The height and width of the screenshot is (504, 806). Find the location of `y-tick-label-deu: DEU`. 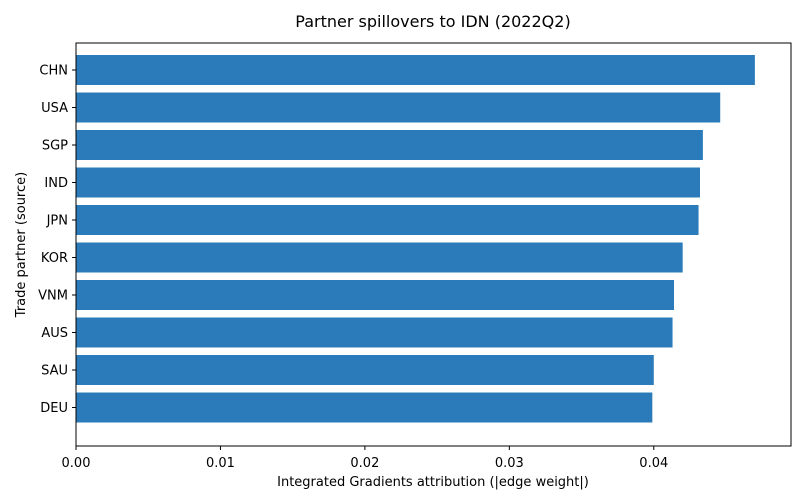

y-tick-label-deu: DEU is located at coordinates (54, 408).